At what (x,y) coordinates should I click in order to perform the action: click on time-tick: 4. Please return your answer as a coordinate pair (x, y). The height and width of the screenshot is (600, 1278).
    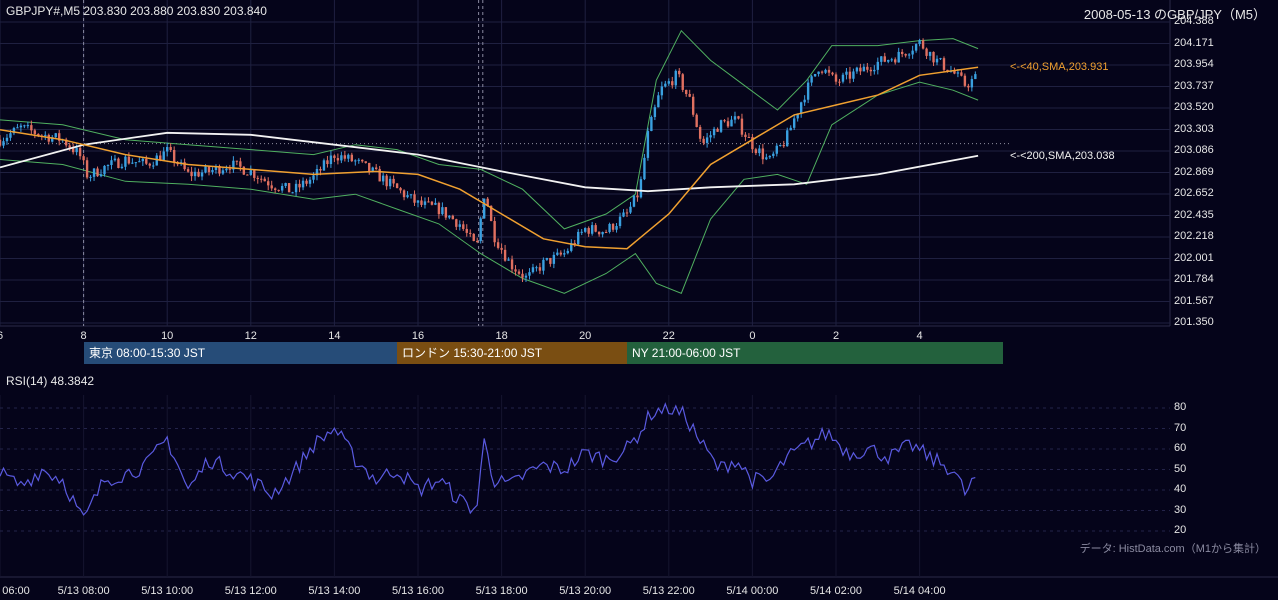
    Looking at the image, I should click on (919, 336).